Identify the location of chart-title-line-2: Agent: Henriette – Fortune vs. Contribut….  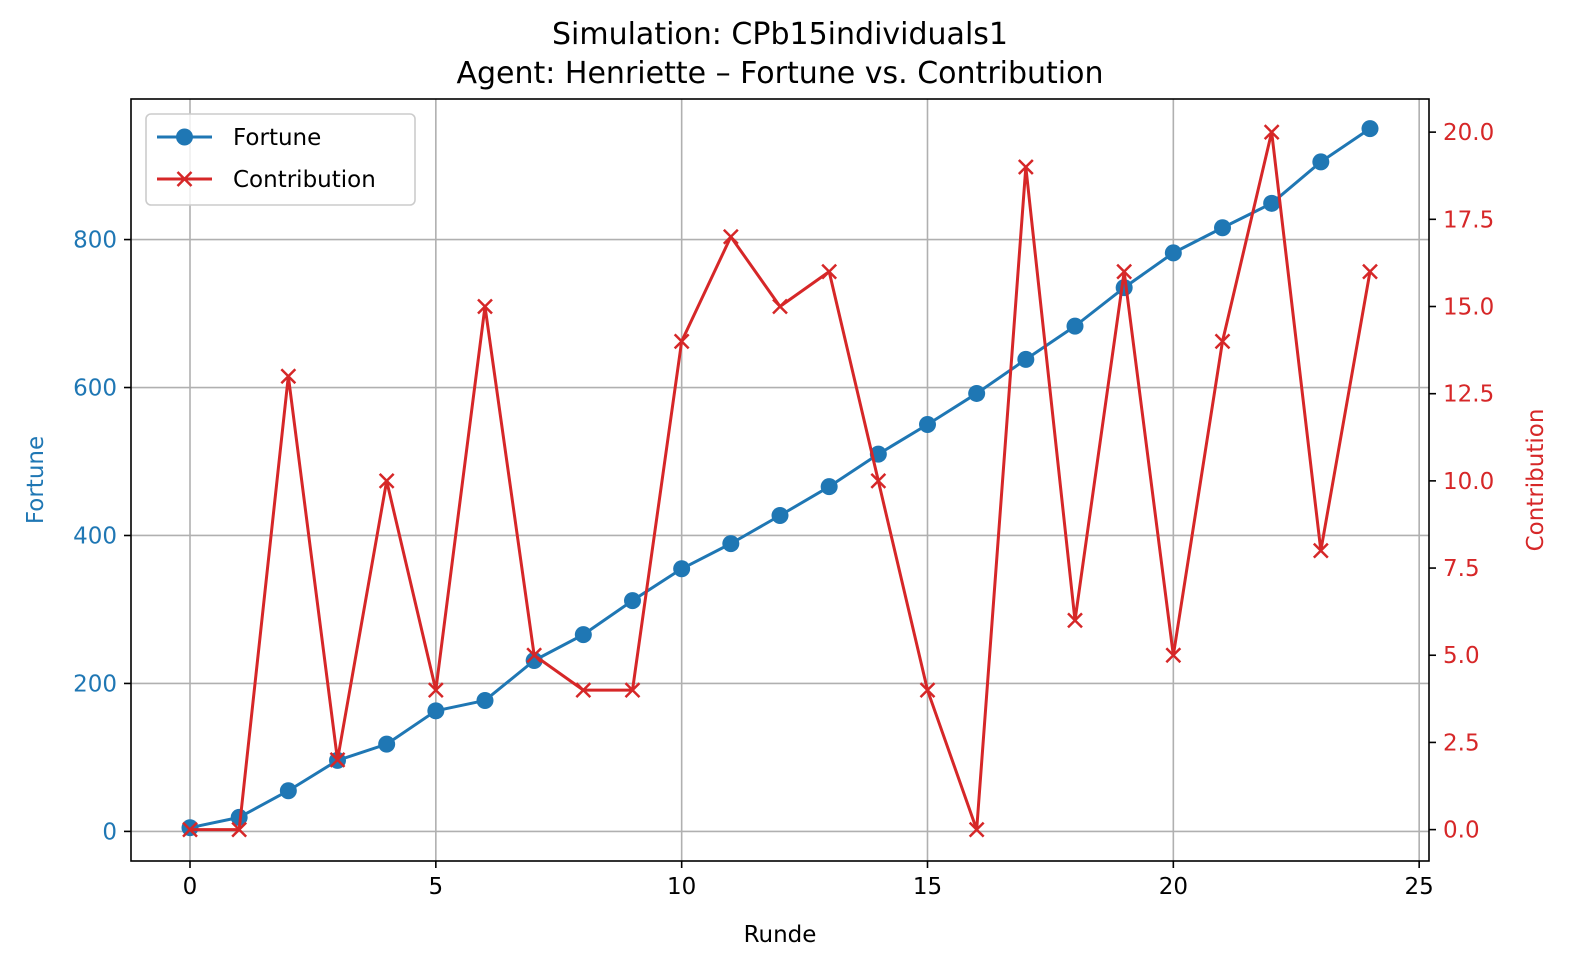
(779, 73).